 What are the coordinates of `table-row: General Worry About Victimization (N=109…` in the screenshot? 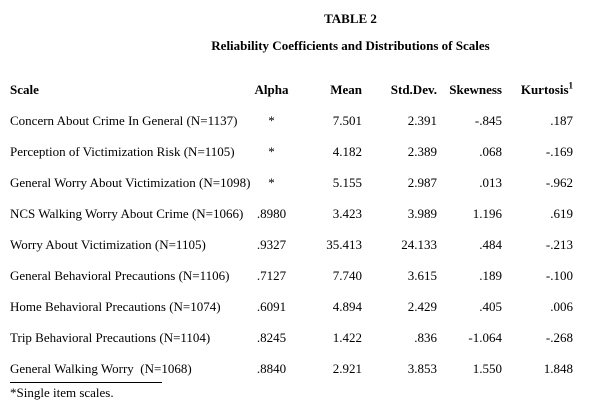 It's located at (291, 178).